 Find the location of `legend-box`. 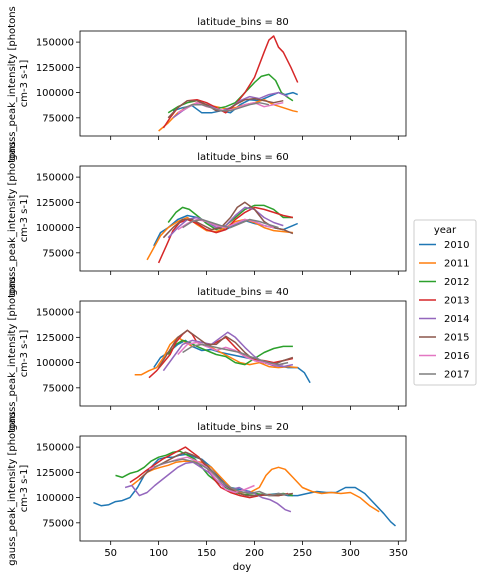

legend-box is located at coordinates (445, 302).